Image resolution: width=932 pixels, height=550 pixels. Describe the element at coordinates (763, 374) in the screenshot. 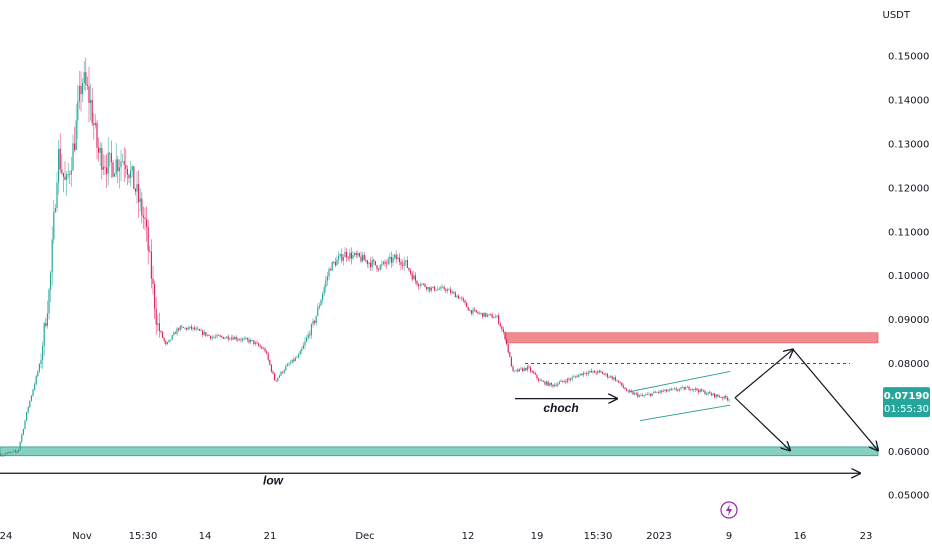

I see `projection-arrow` at that location.